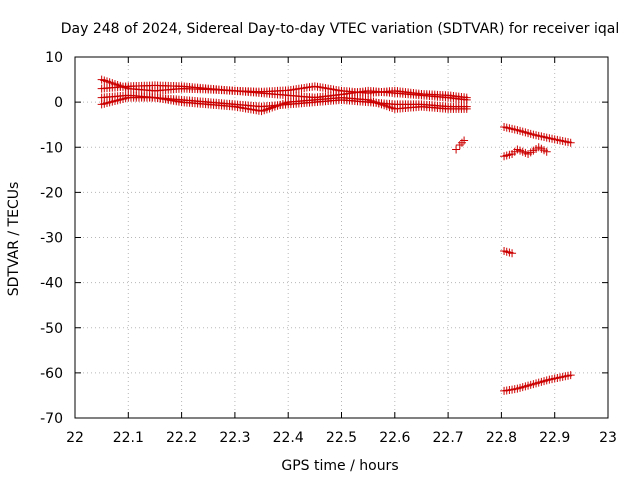 The height and width of the screenshot is (480, 640). Describe the element at coordinates (525, 152) in the screenshot. I see `series-sat-g` at that location.